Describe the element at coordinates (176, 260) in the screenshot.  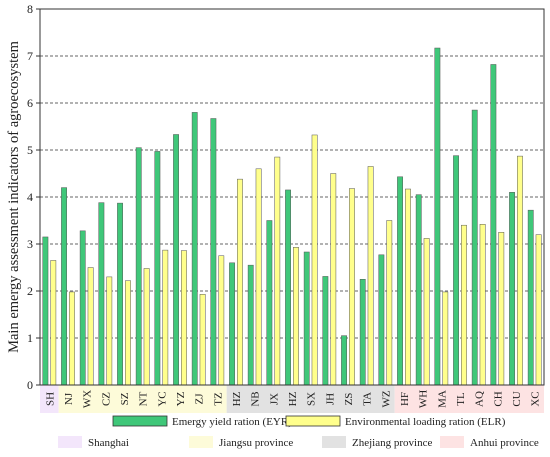
I see `bar-eyr-yz` at that location.